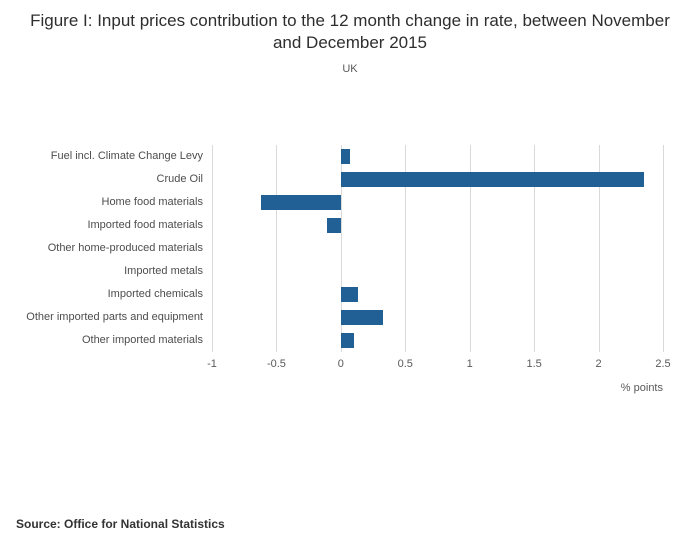  What do you see at coordinates (125, 248) in the screenshot?
I see `category-label: Other home-produced materials` at bounding box center [125, 248].